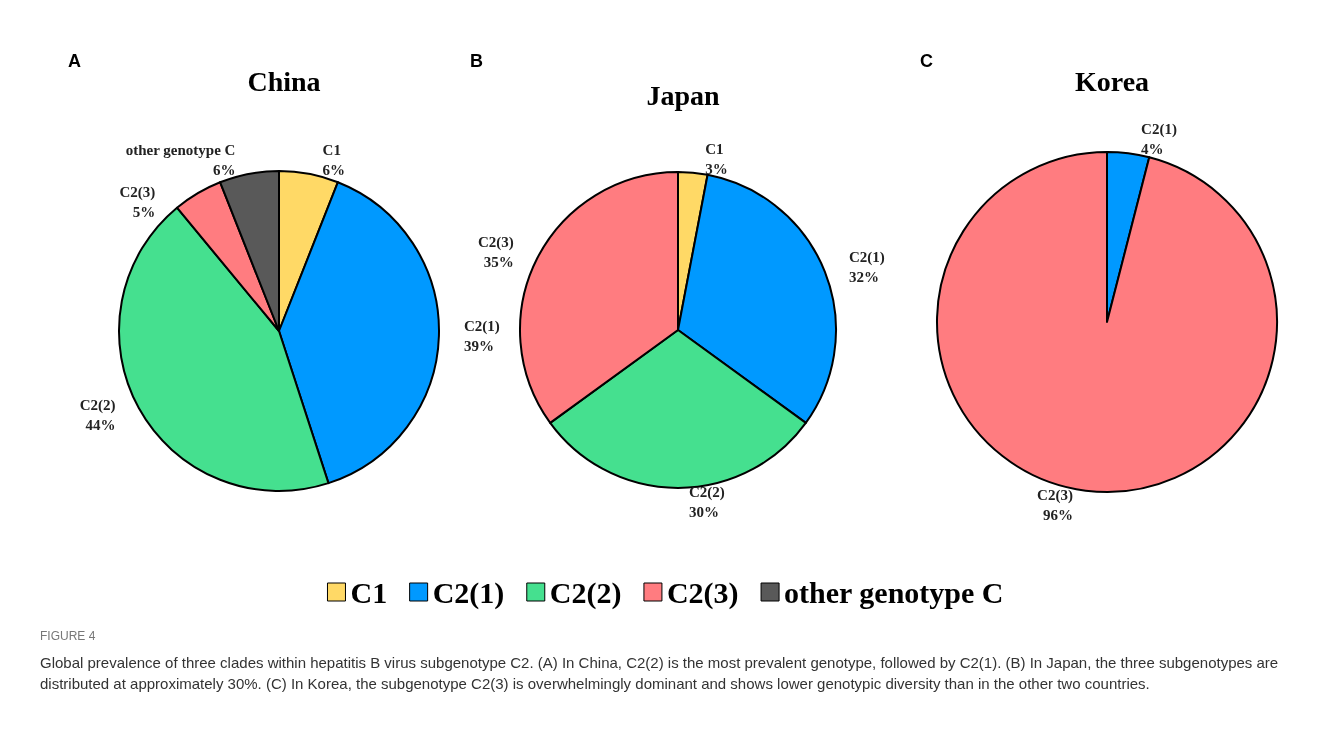  I want to click on caption: FIGURE 4, so click(68, 636).